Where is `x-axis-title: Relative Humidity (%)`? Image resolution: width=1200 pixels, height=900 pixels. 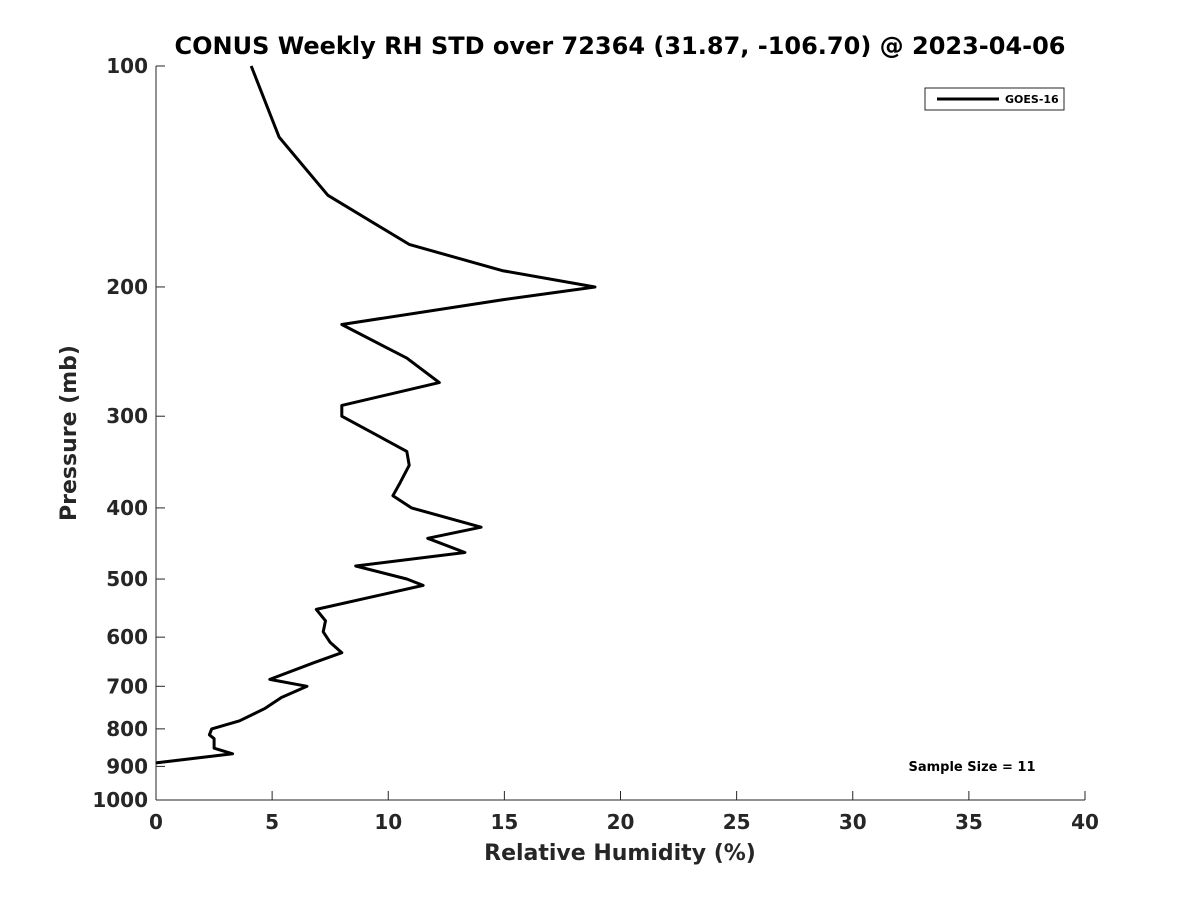
x-axis-title: Relative Humidity (%) is located at coordinates (620, 853).